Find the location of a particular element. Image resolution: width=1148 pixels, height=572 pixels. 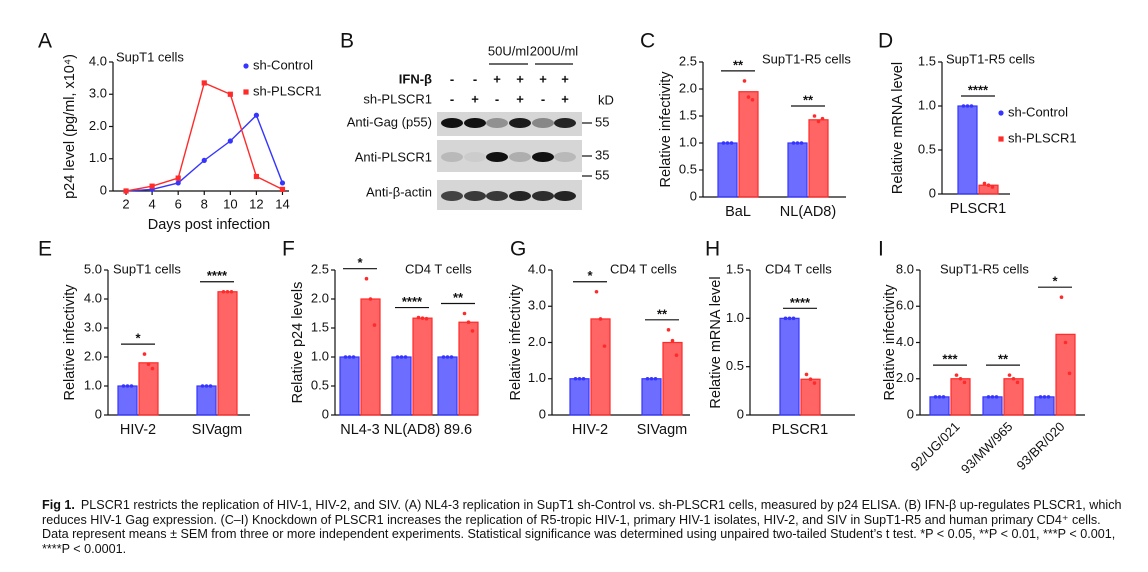

x-tick-label: 92/UG/021 is located at coordinates (934, 446).